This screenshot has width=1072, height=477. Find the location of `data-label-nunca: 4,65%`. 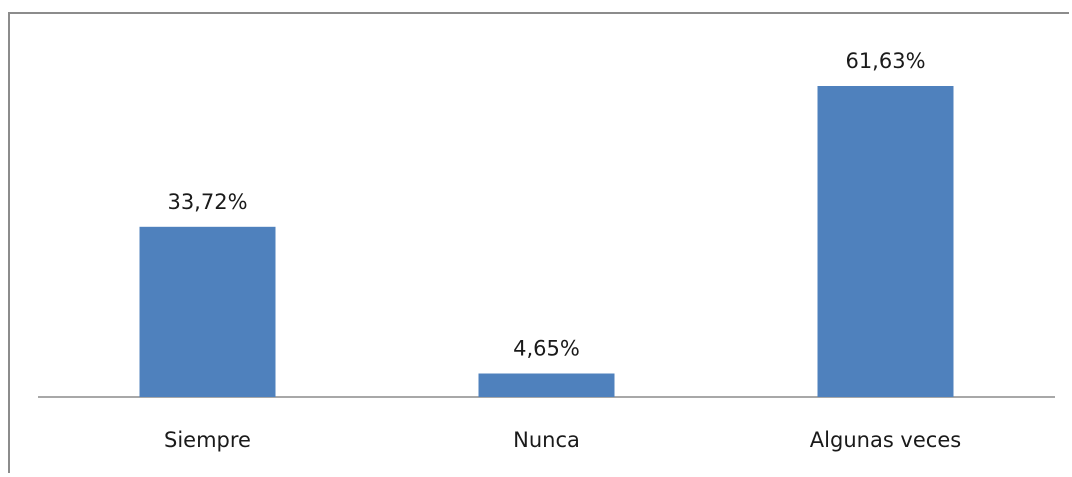

data-label-nunca: 4,65% is located at coordinates (546, 349).